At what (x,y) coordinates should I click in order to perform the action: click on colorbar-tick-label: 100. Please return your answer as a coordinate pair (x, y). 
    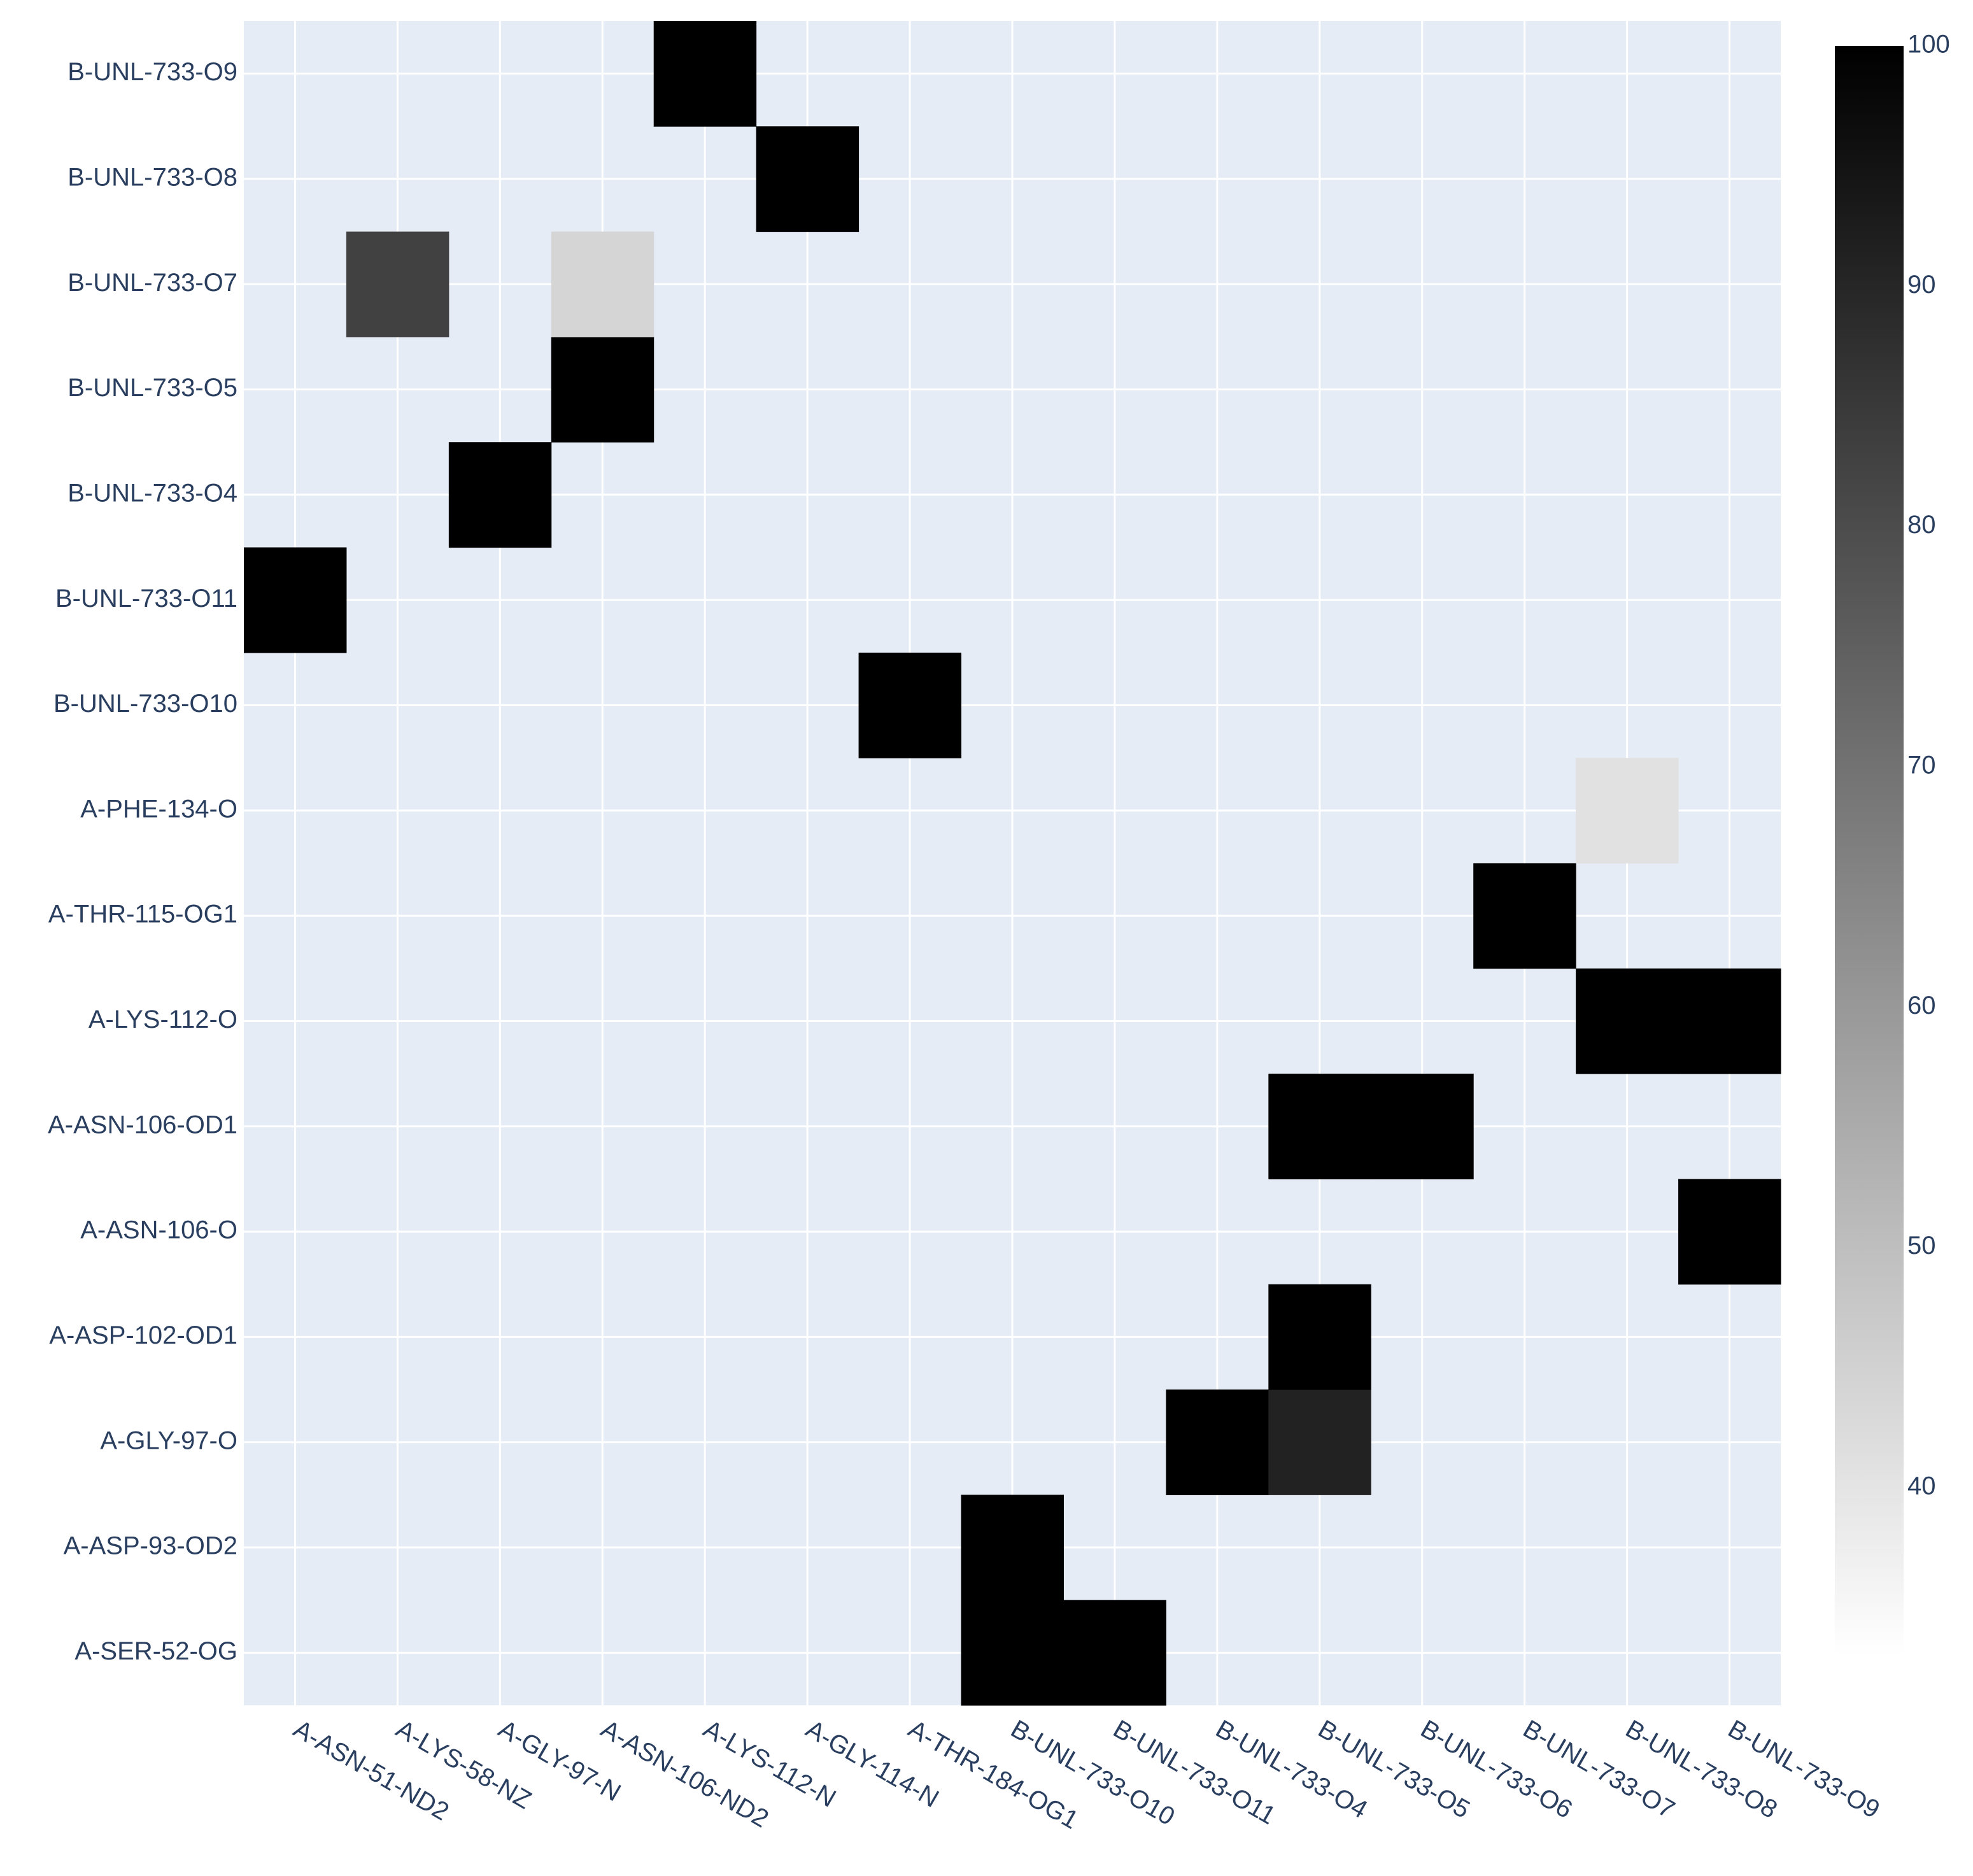
    Looking at the image, I should click on (1928, 45).